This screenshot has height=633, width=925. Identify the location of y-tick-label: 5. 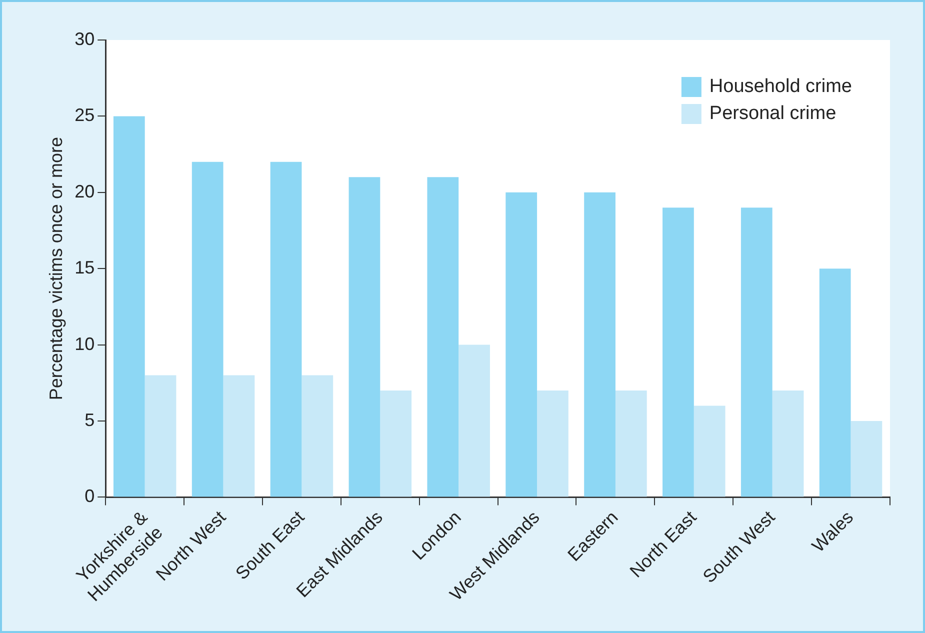
(89, 420).